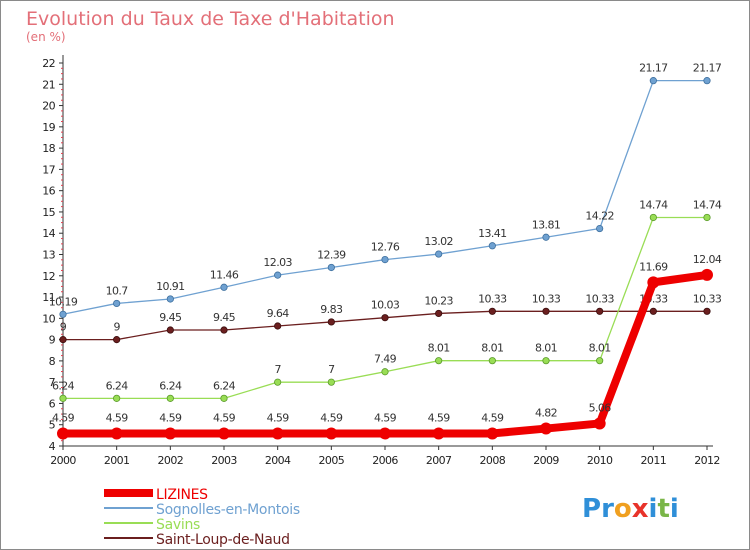 Image resolution: width=750 pixels, height=550 pixels. I want to click on data-label: 12.76, so click(385, 247).